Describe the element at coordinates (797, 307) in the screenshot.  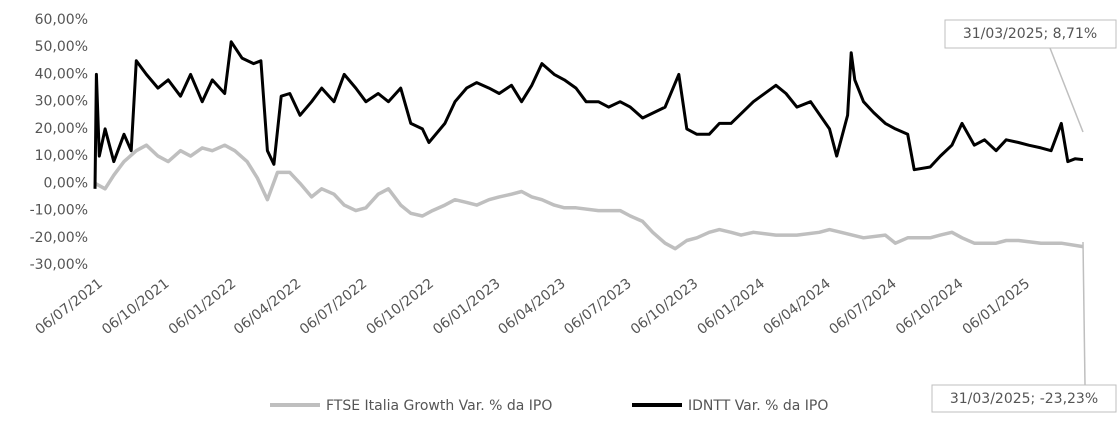
I see `x-tick-label: 06/04/2024` at that location.